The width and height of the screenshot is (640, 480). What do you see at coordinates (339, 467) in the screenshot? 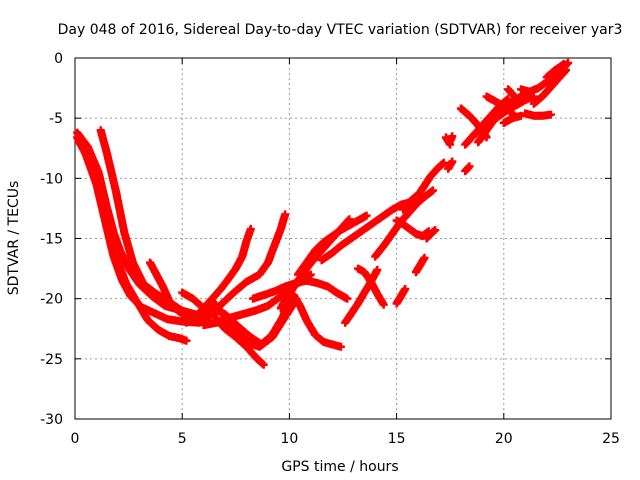
I see `x-axis-label: GPS time / hours` at bounding box center [339, 467].